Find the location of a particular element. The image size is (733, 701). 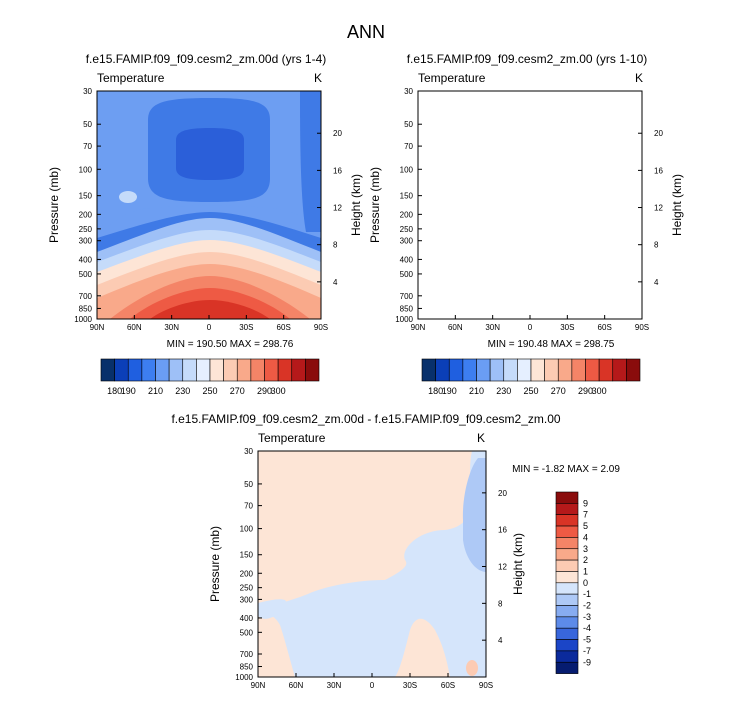

panel-2-band-c4 is located at coordinates (530, 285).